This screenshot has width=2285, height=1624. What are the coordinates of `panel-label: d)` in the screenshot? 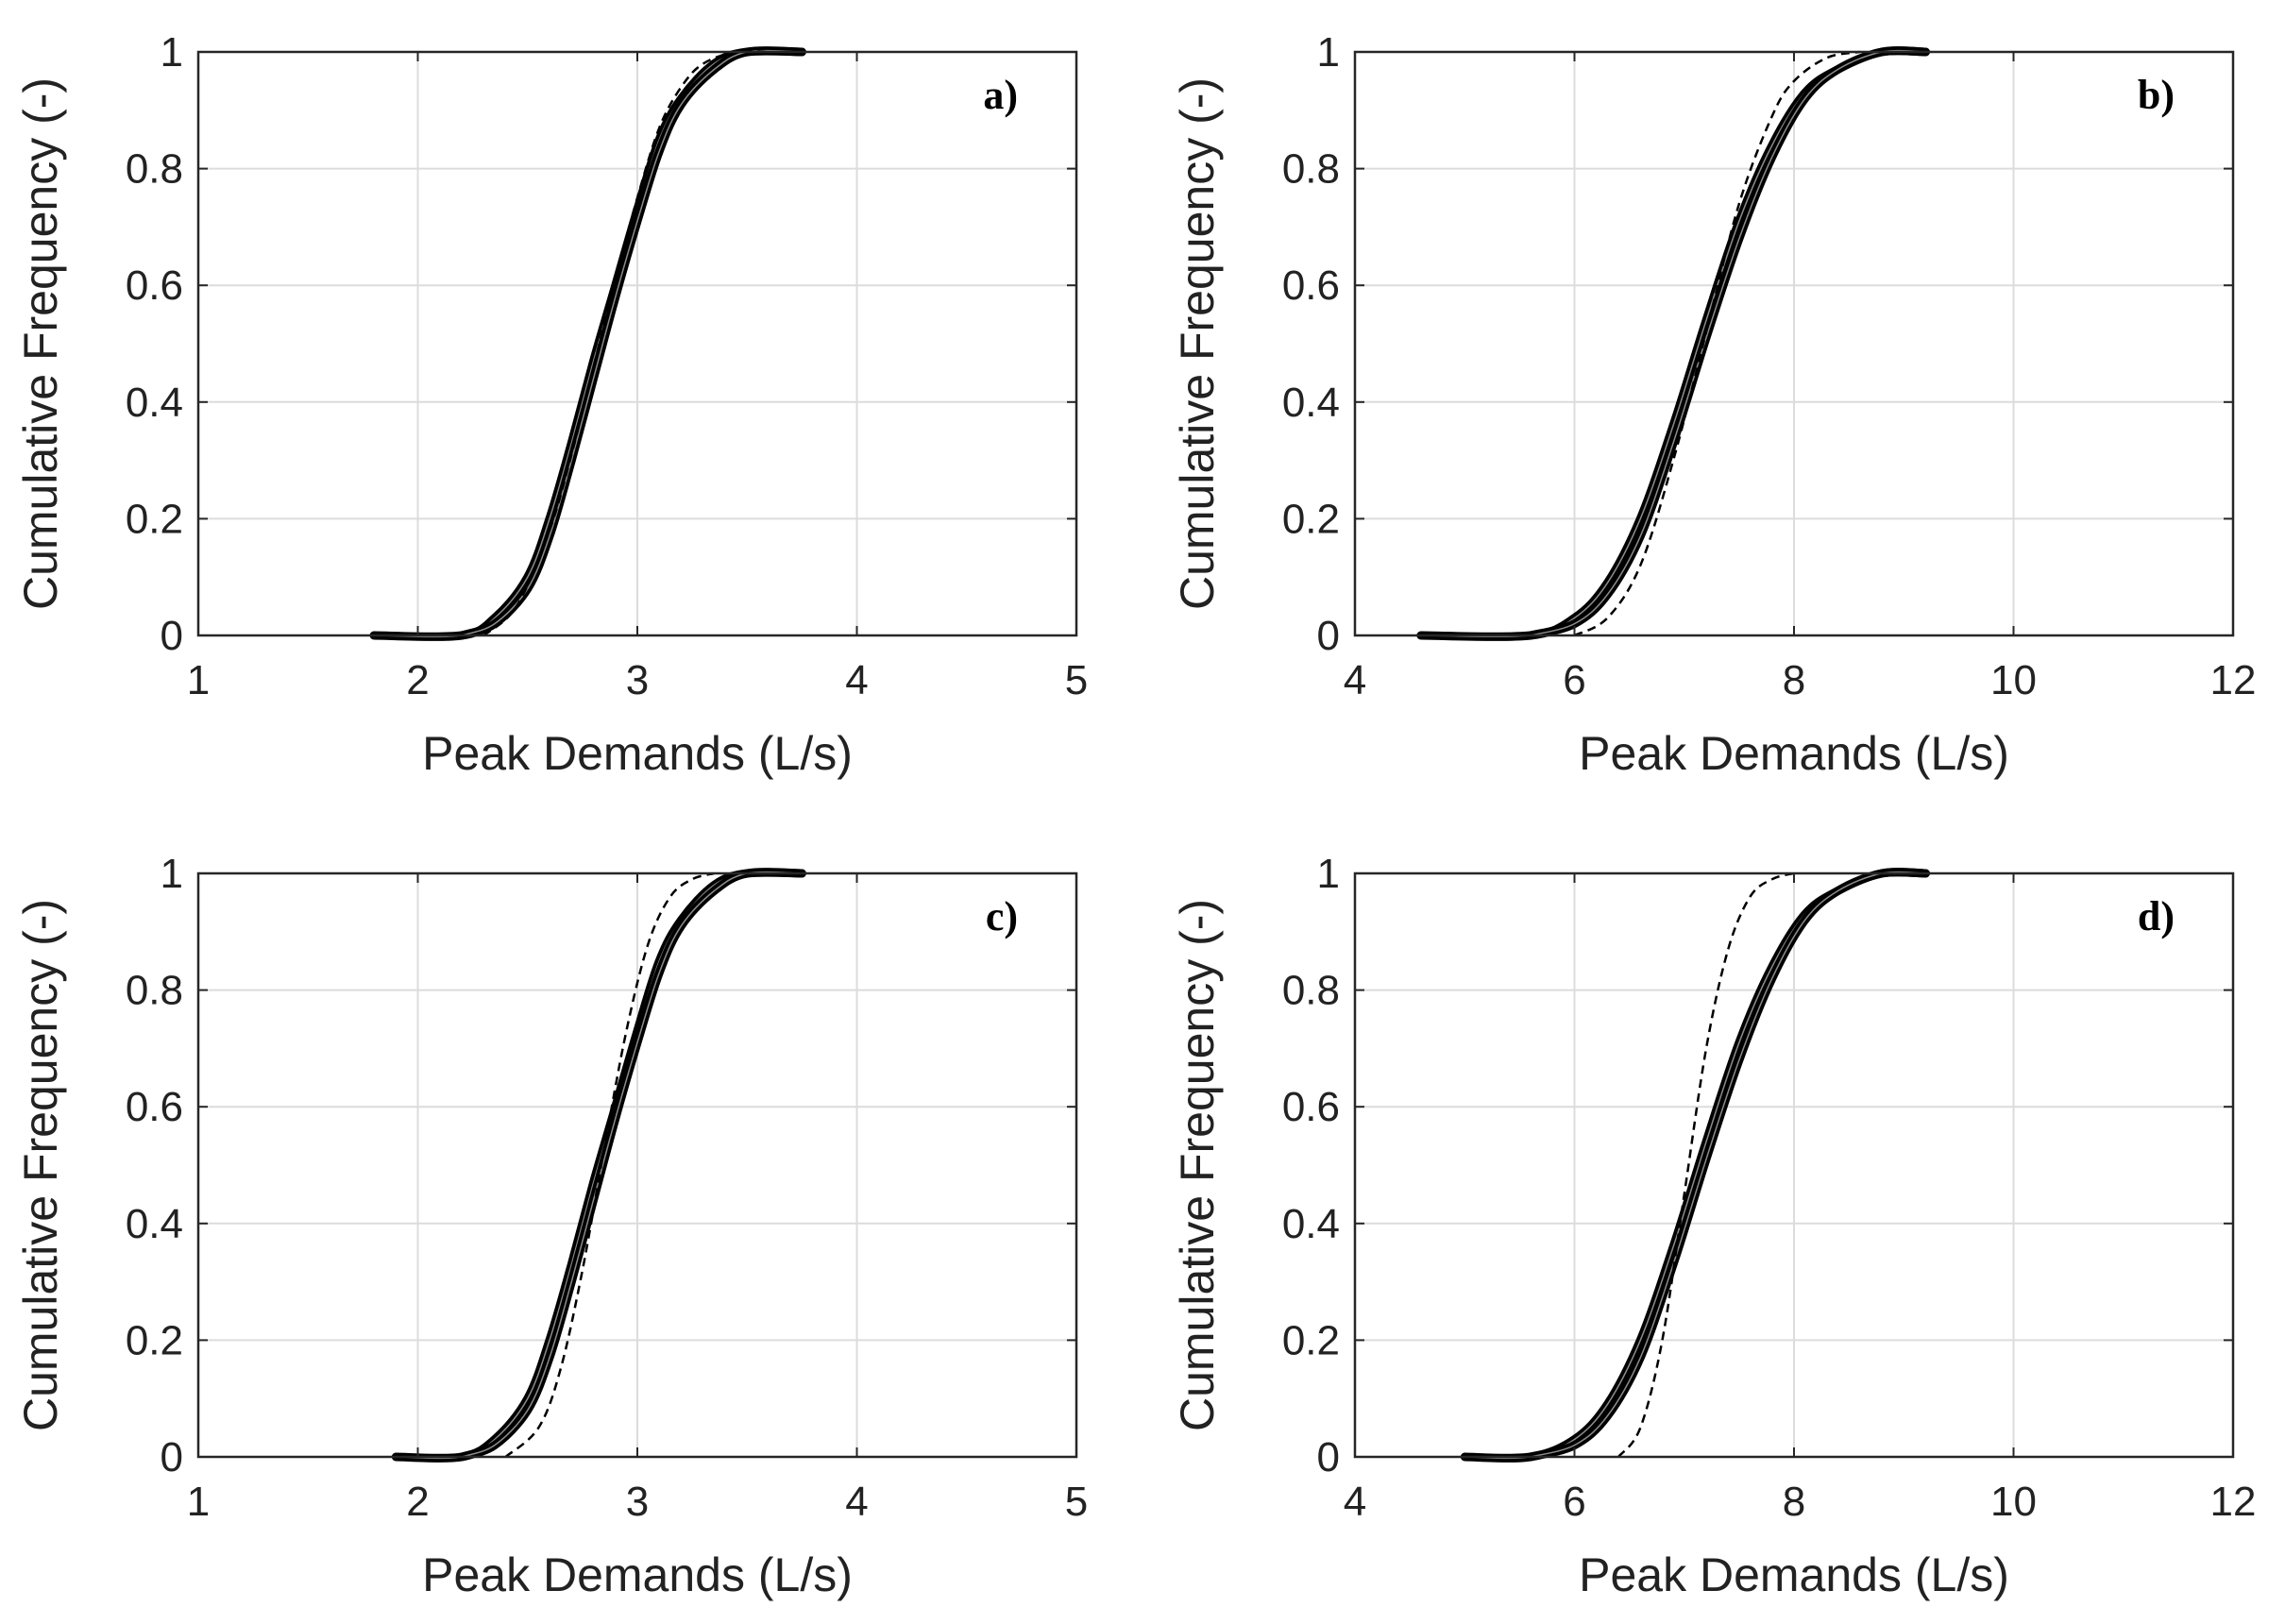 It's located at (2156, 916).